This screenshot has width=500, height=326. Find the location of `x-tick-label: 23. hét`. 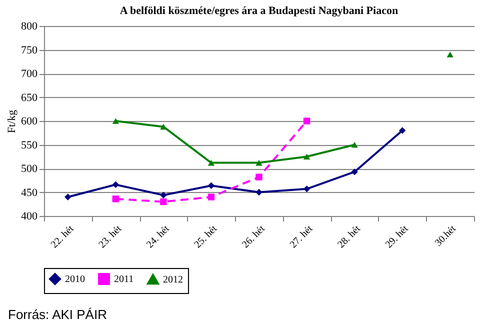

x-tick-label: 23. hét is located at coordinates (110, 237).